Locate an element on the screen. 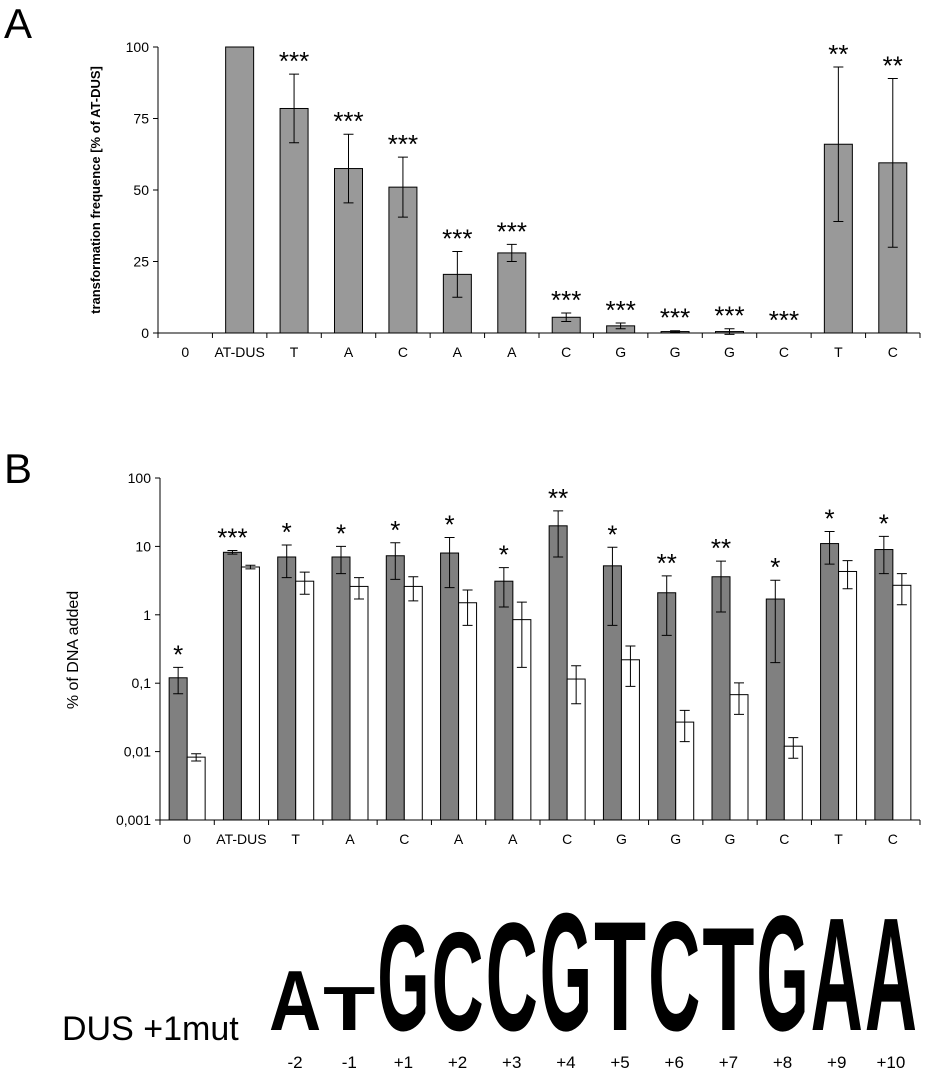  y-tick-label: 0 is located at coordinates (145, 333).